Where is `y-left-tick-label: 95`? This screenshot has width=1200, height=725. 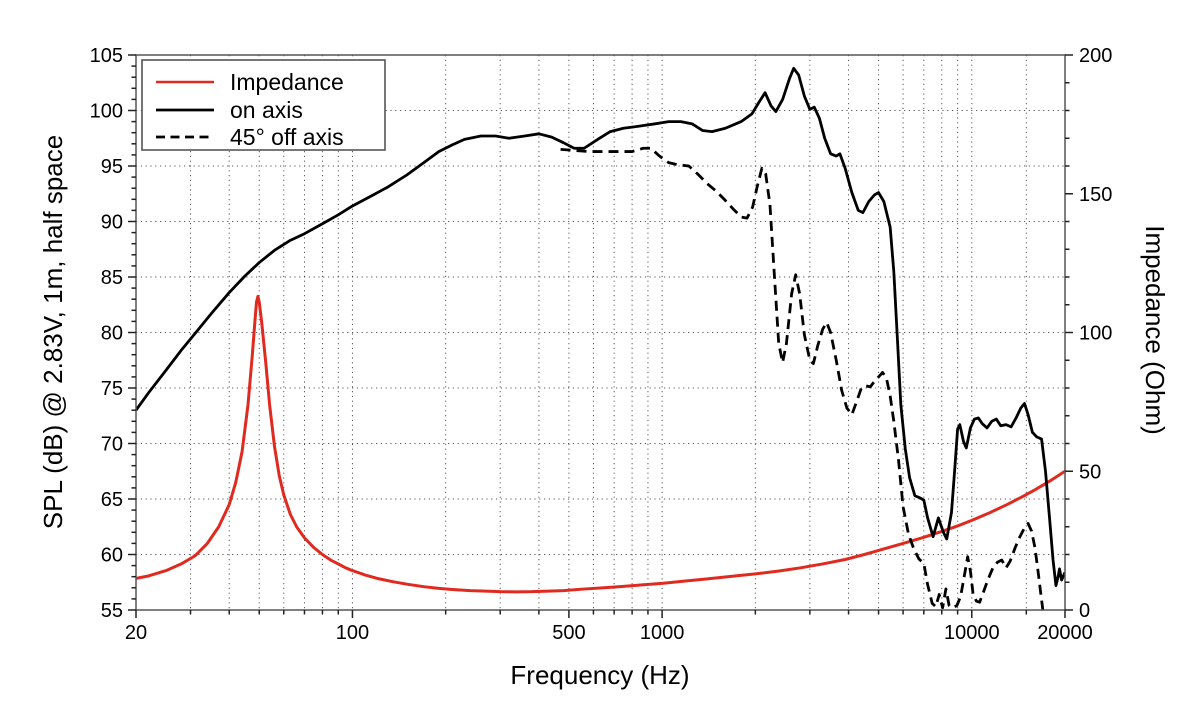 y-left-tick-label: 95 is located at coordinates (112, 167).